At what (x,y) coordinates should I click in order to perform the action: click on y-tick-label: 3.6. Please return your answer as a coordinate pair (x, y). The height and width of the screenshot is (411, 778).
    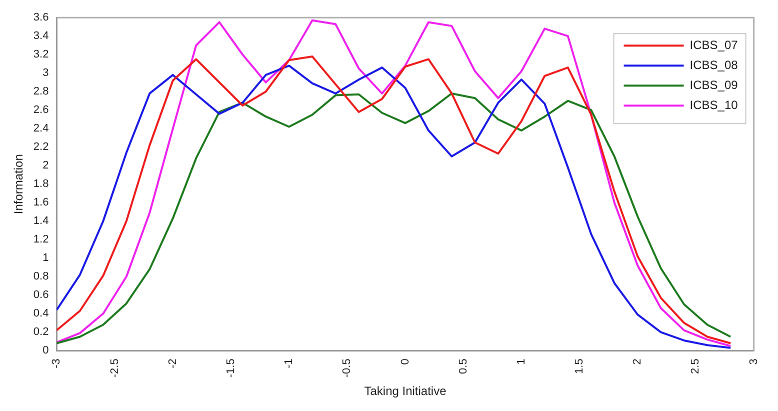
    Looking at the image, I should click on (41, 18).